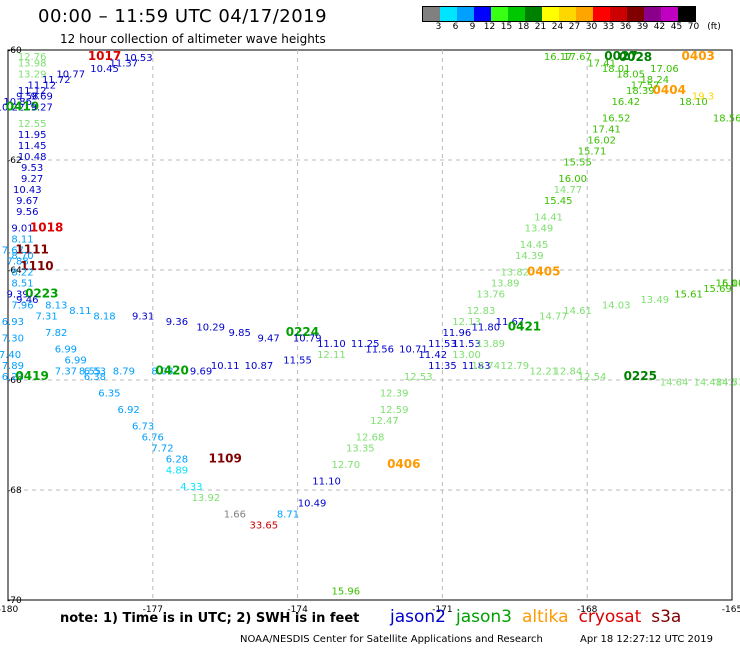  Describe the element at coordinates (18, 262) in the screenshot. I see `wave-height-point: 7.88` at that location.